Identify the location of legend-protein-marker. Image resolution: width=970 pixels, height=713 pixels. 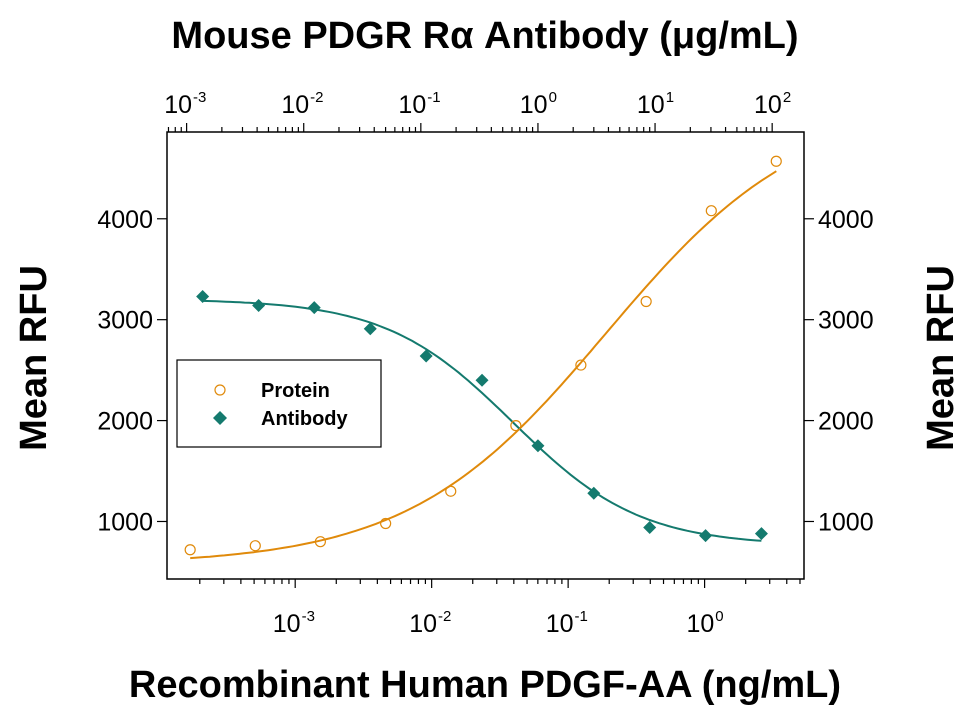
(220, 390).